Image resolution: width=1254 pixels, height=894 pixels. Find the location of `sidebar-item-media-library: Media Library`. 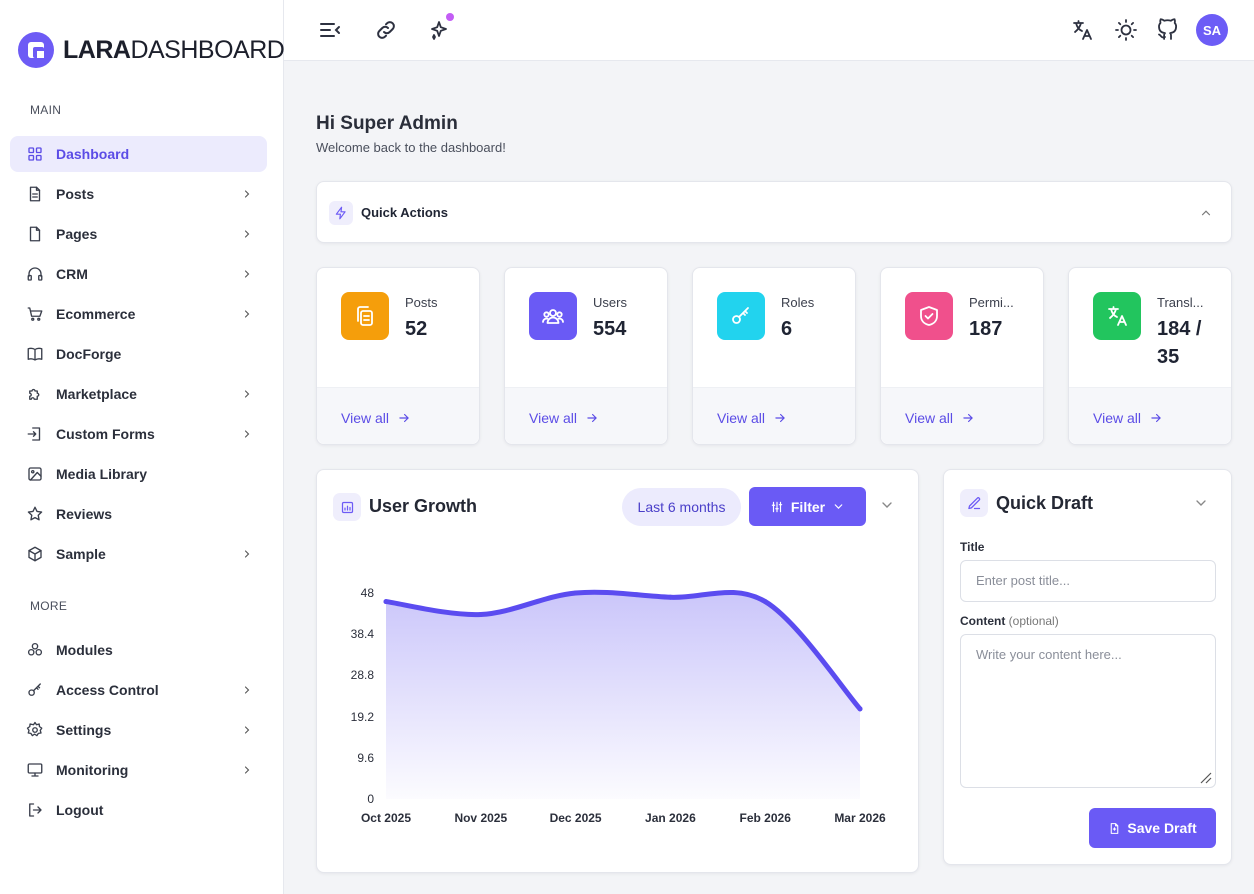

sidebar-item-media-library: Media Library is located at coordinates (138, 474).